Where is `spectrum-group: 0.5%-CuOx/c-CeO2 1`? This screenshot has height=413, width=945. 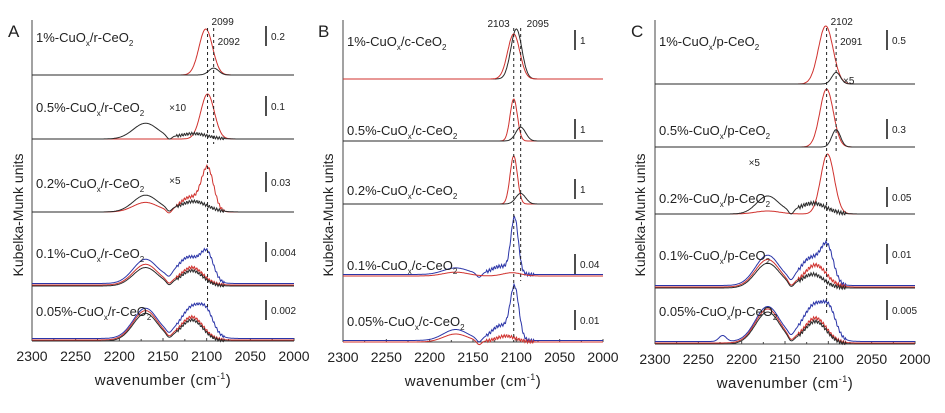 spectrum-group: 0.5%-CuOx/c-CeO2 1 is located at coordinates (473, 120).